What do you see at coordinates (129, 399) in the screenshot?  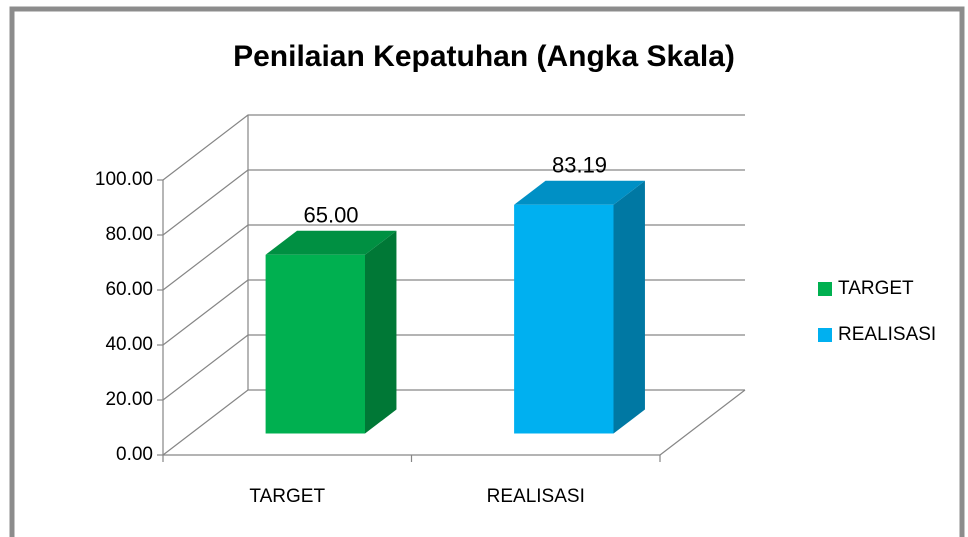 I see `y-tick-label: 20.00` at bounding box center [129, 399].